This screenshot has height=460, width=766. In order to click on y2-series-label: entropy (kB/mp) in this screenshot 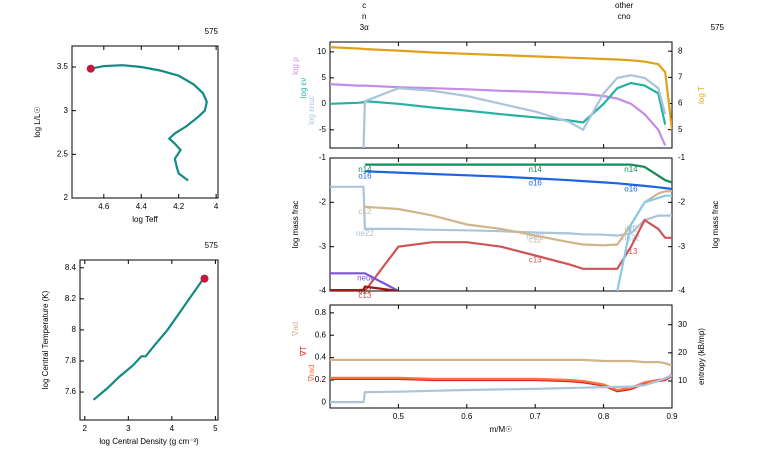, I will do `click(701, 356)`.